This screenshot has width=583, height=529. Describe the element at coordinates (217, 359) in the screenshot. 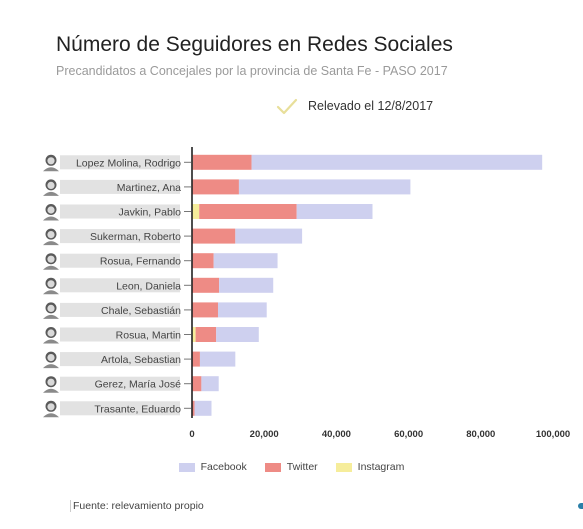

I see `bar-facebook-artola-sebastian` at that location.